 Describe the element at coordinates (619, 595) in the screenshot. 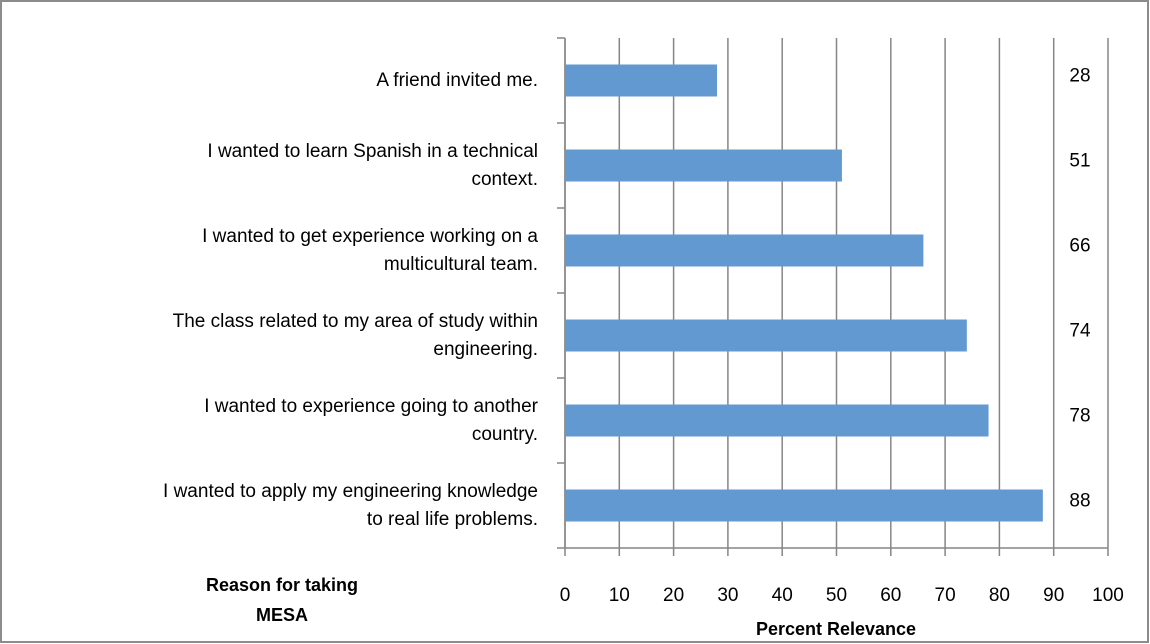

I see `x-tick-label: 10` at that location.